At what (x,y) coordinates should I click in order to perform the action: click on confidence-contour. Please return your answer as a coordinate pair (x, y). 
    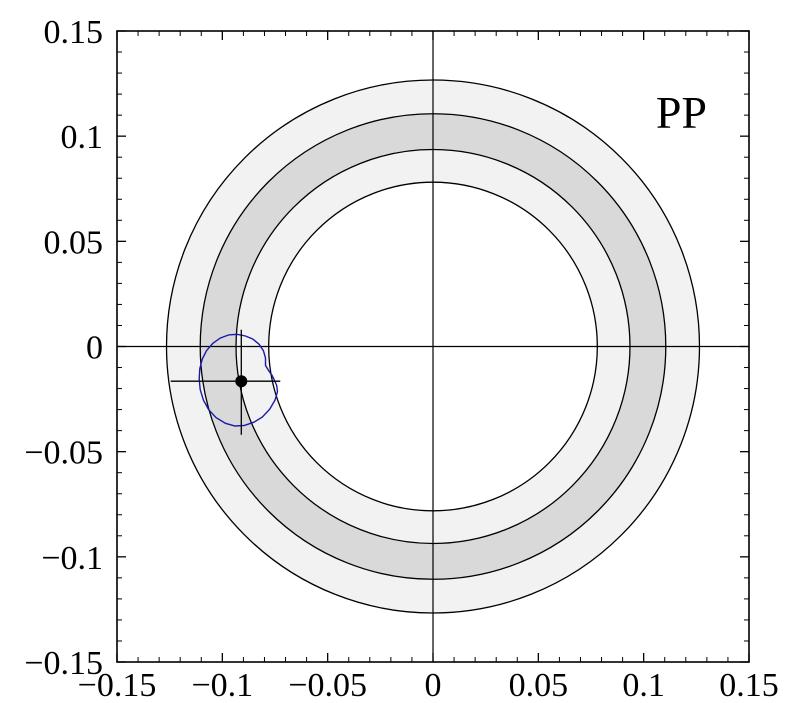
    Looking at the image, I should click on (238, 380).